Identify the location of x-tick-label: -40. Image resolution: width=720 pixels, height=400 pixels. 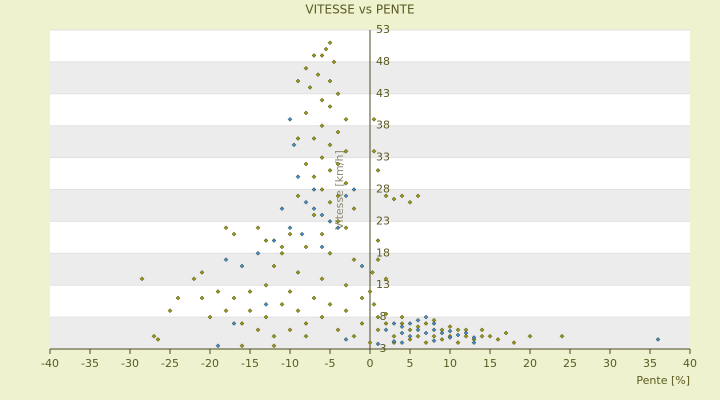
(50, 363).